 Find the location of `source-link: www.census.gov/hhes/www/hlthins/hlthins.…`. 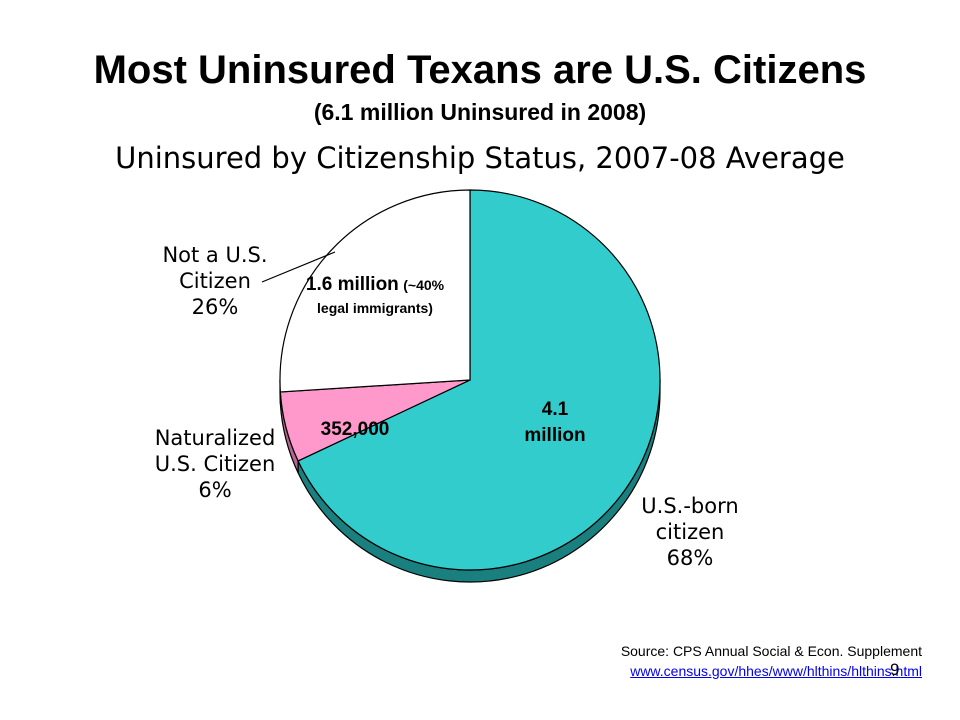

source-link: www.census.gov/hhes/www/hlthins/hlthins.… is located at coordinates (776, 671).